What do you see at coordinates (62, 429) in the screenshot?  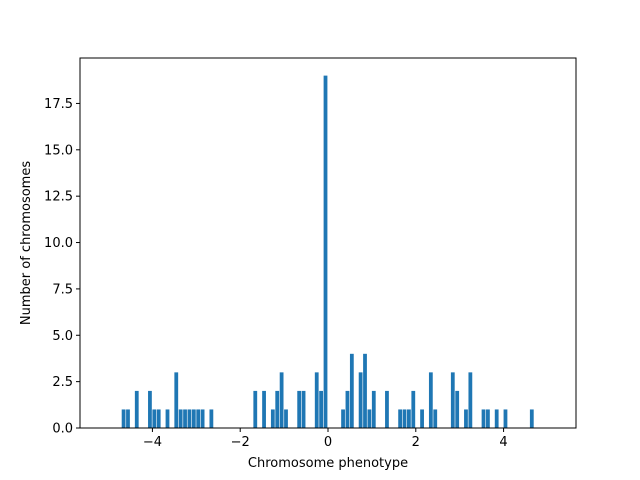 I see `y-tick-label: 0.0` at bounding box center [62, 429].